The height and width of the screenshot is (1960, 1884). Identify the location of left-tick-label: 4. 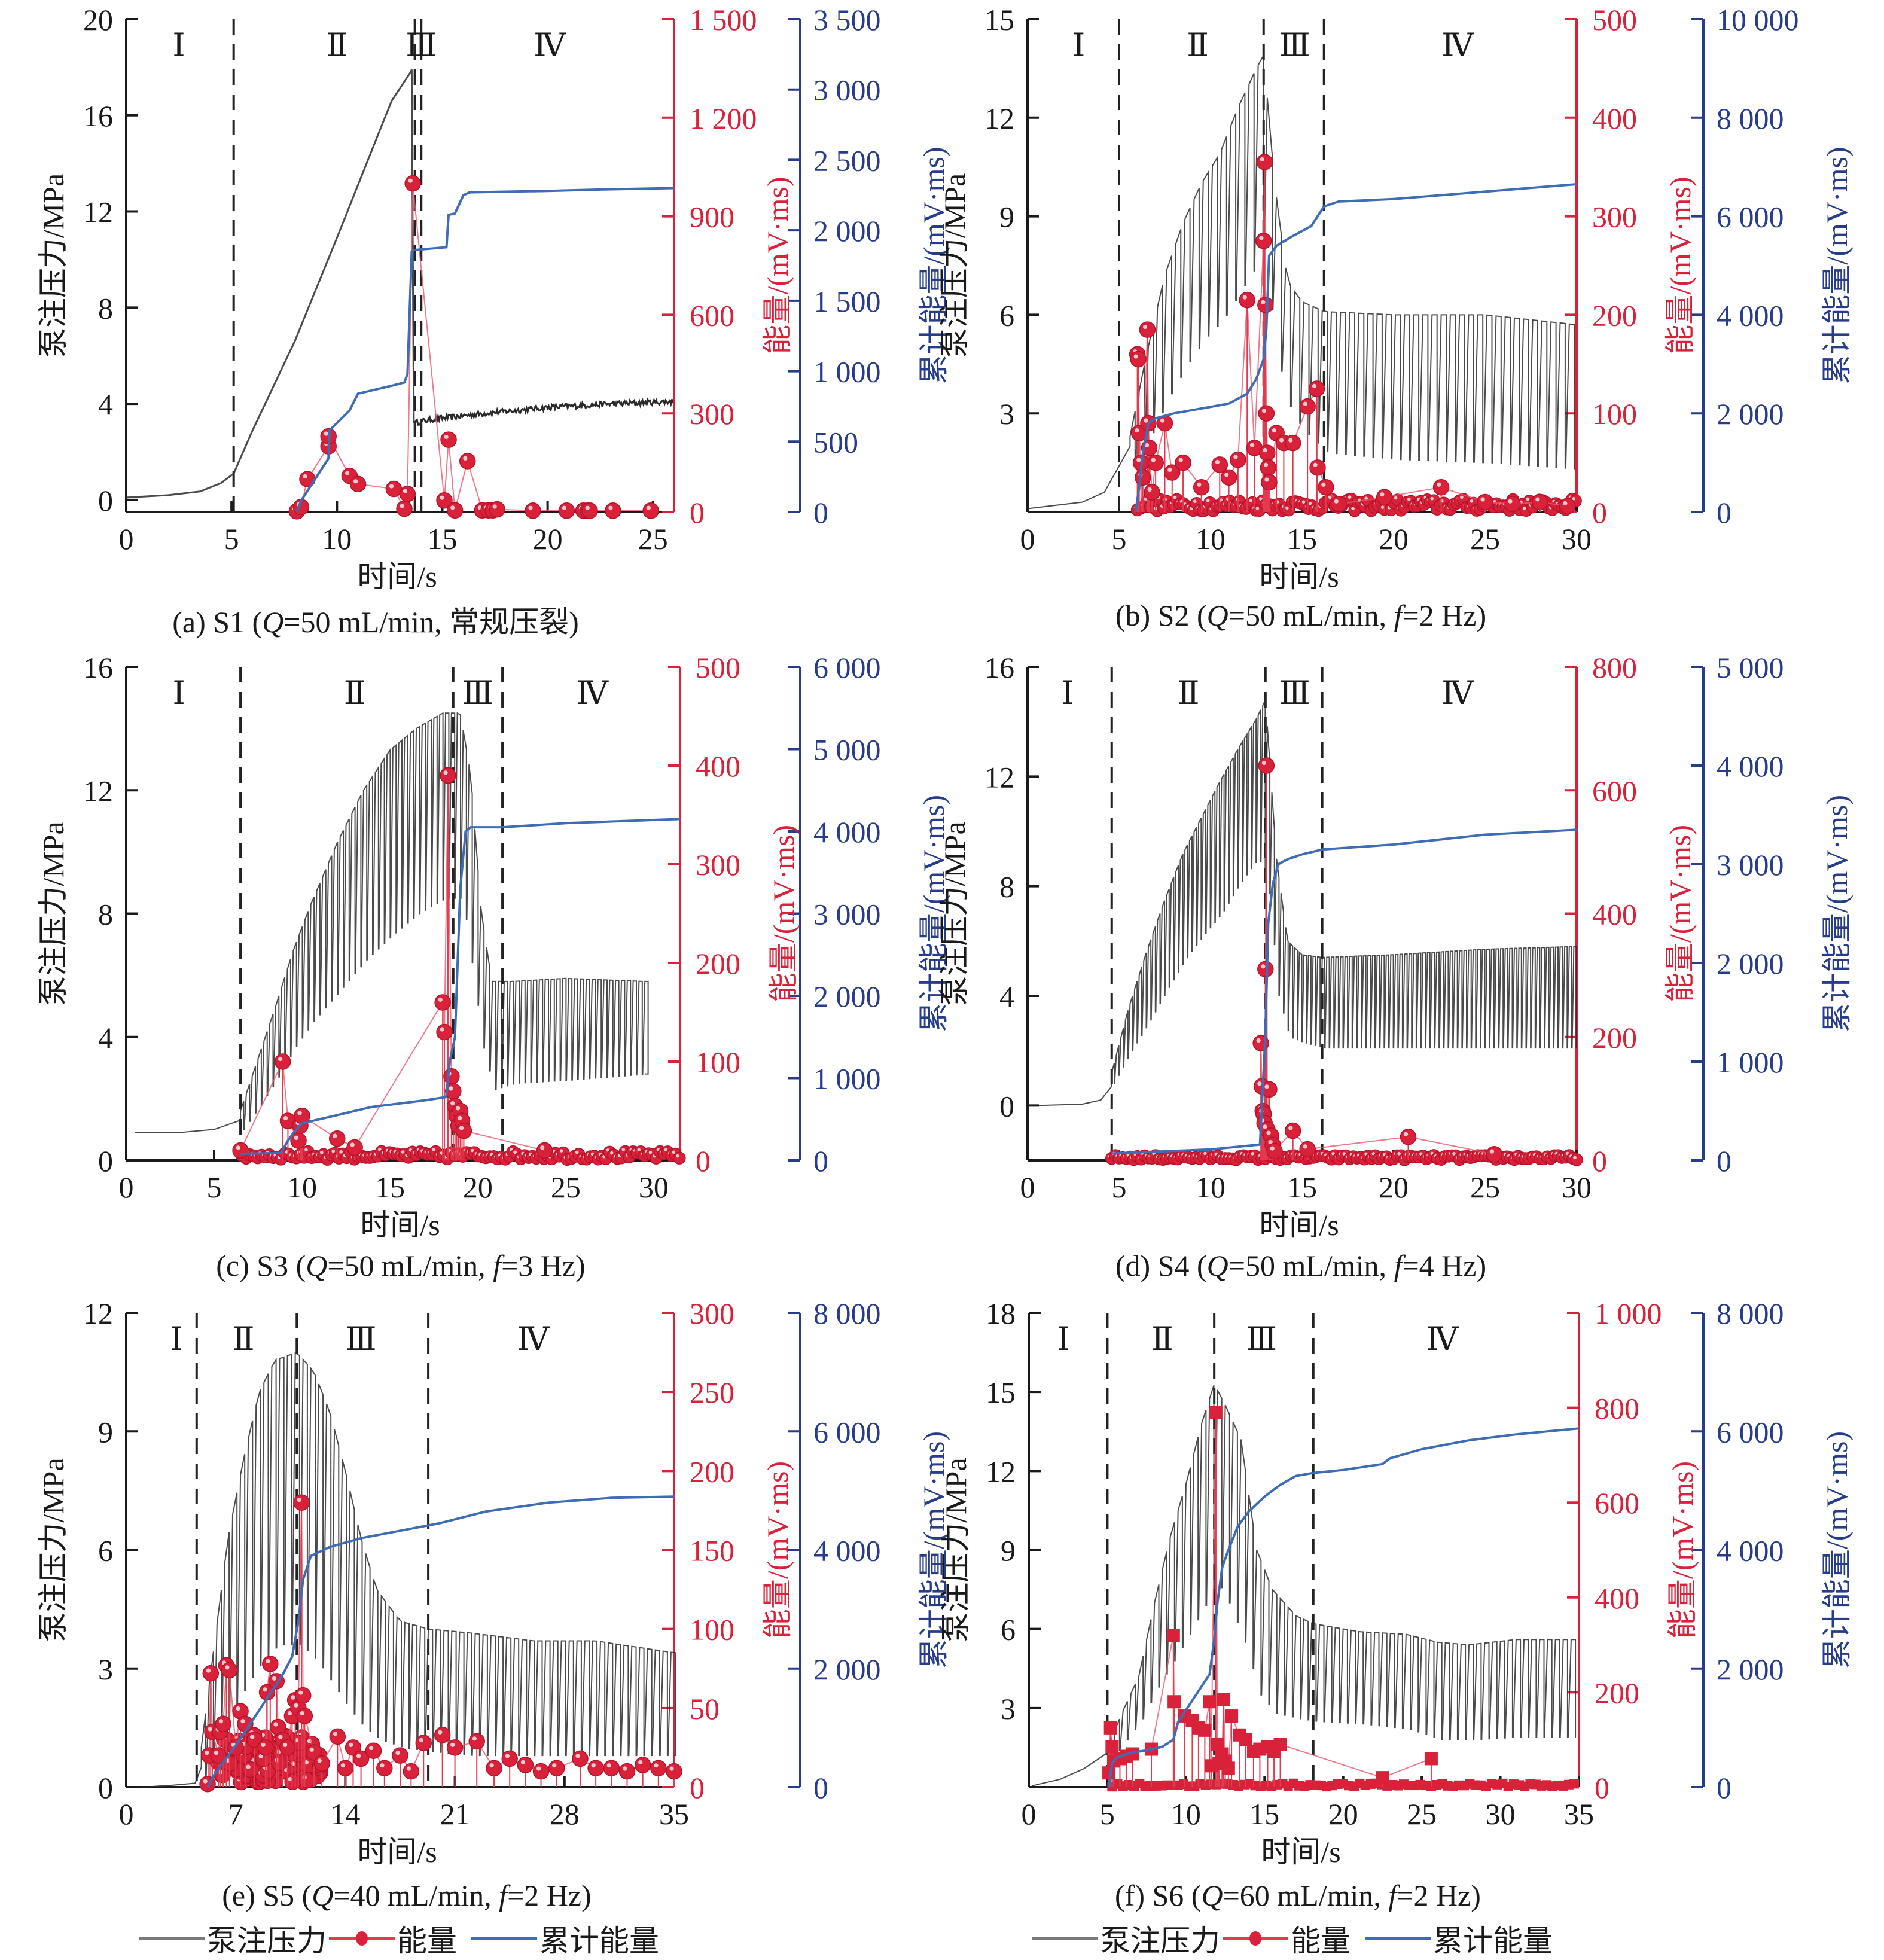
(1006, 996).